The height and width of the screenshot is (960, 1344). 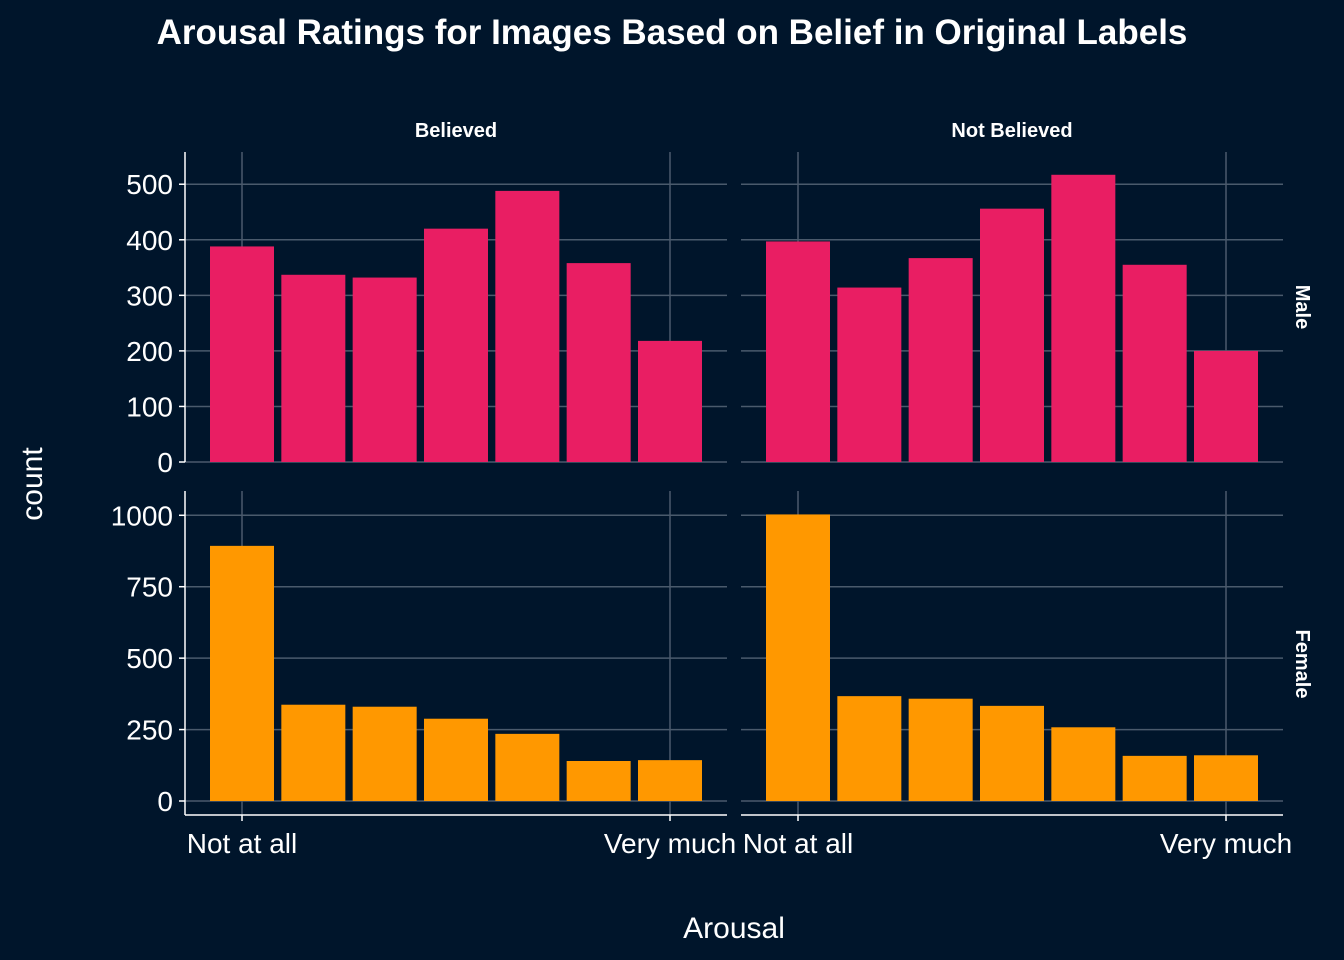 I want to click on y-tick-label: 250, so click(x=149, y=730).